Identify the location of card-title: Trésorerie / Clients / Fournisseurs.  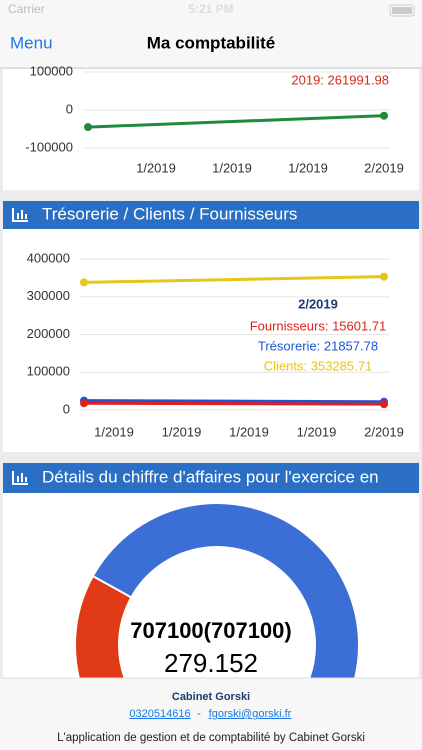
(169, 213).